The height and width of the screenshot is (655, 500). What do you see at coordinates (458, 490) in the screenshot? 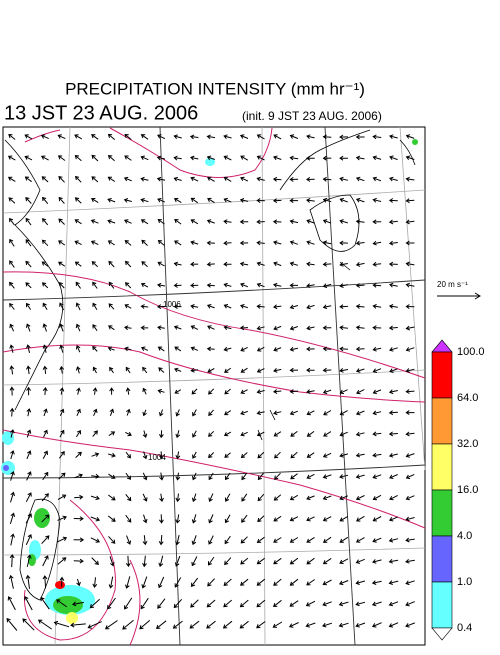
I see `colorbar: 100.0 64.0 32.0 16.0 4.0 1.0 0.4` at bounding box center [458, 490].